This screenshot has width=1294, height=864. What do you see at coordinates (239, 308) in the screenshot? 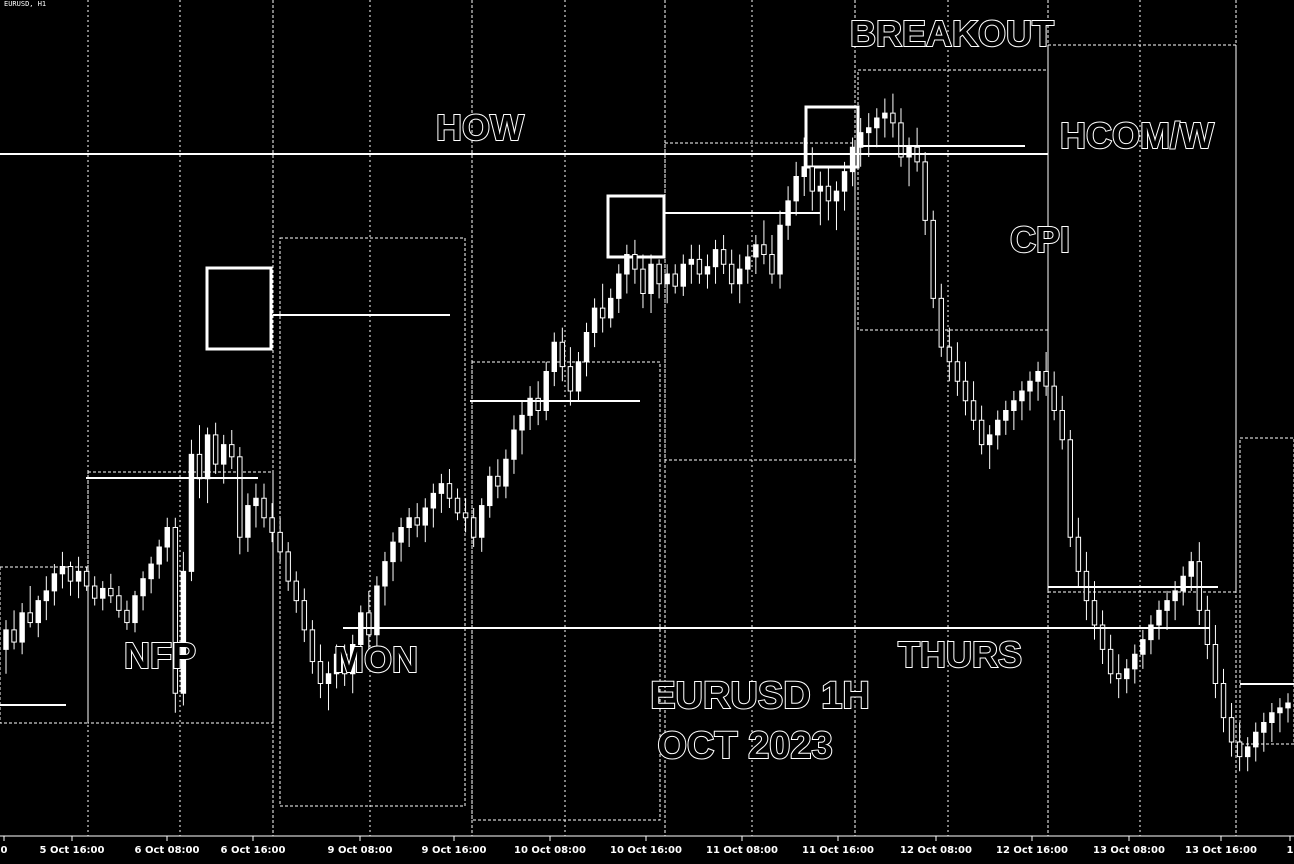
I see `zone-box` at bounding box center [239, 308].